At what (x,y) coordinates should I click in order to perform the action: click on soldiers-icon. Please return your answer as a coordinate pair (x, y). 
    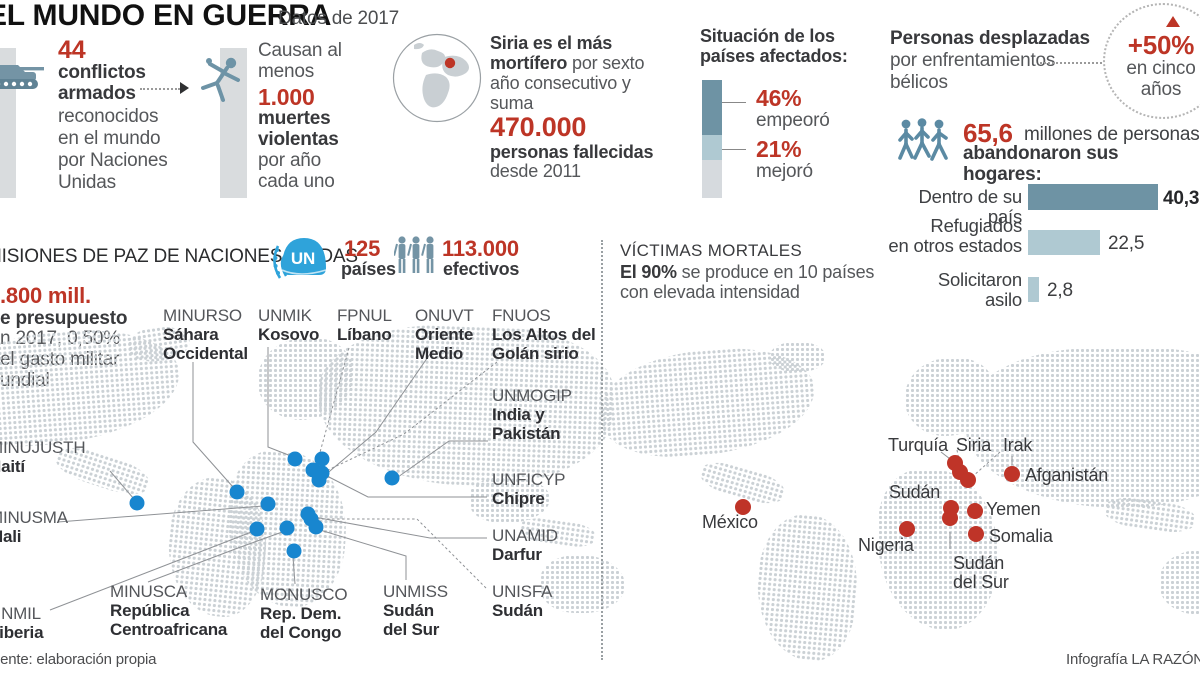
    Looking at the image, I should click on (417, 257).